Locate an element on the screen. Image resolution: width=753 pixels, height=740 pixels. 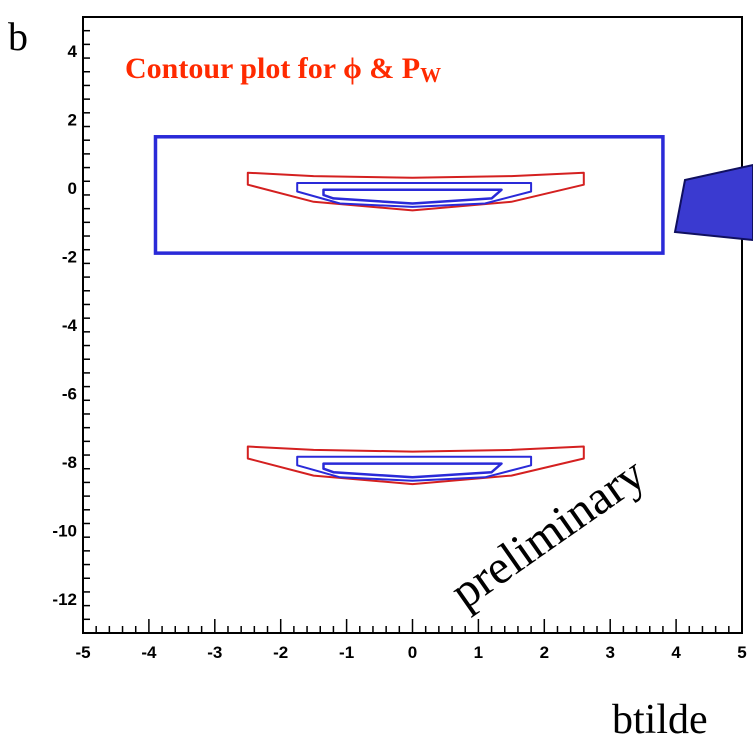
x-tick-label: -2 is located at coordinates (280, 652).